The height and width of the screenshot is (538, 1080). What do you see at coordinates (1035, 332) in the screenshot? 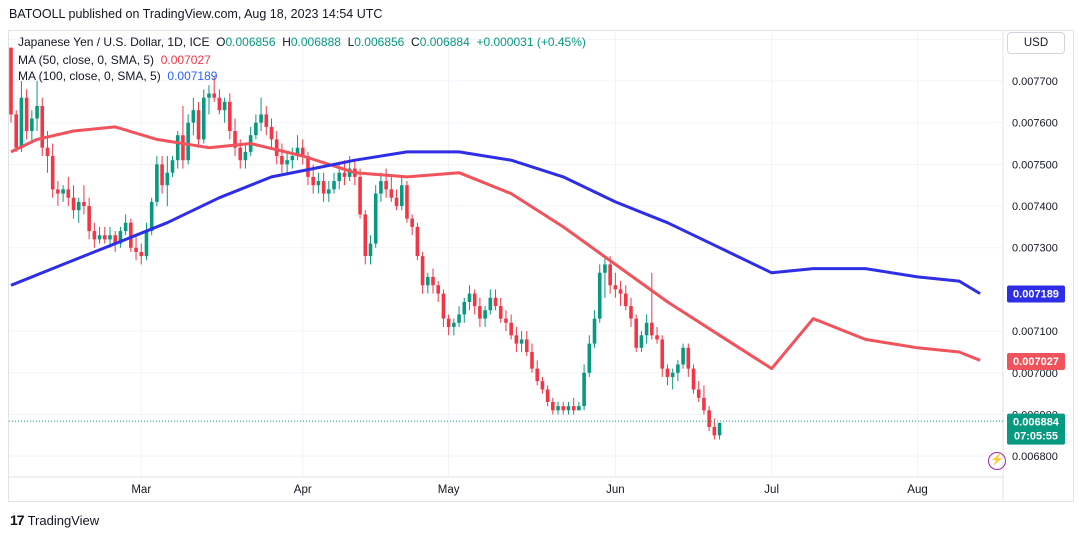
I see `y-tick-label: 0.007100` at bounding box center [1035, 332].